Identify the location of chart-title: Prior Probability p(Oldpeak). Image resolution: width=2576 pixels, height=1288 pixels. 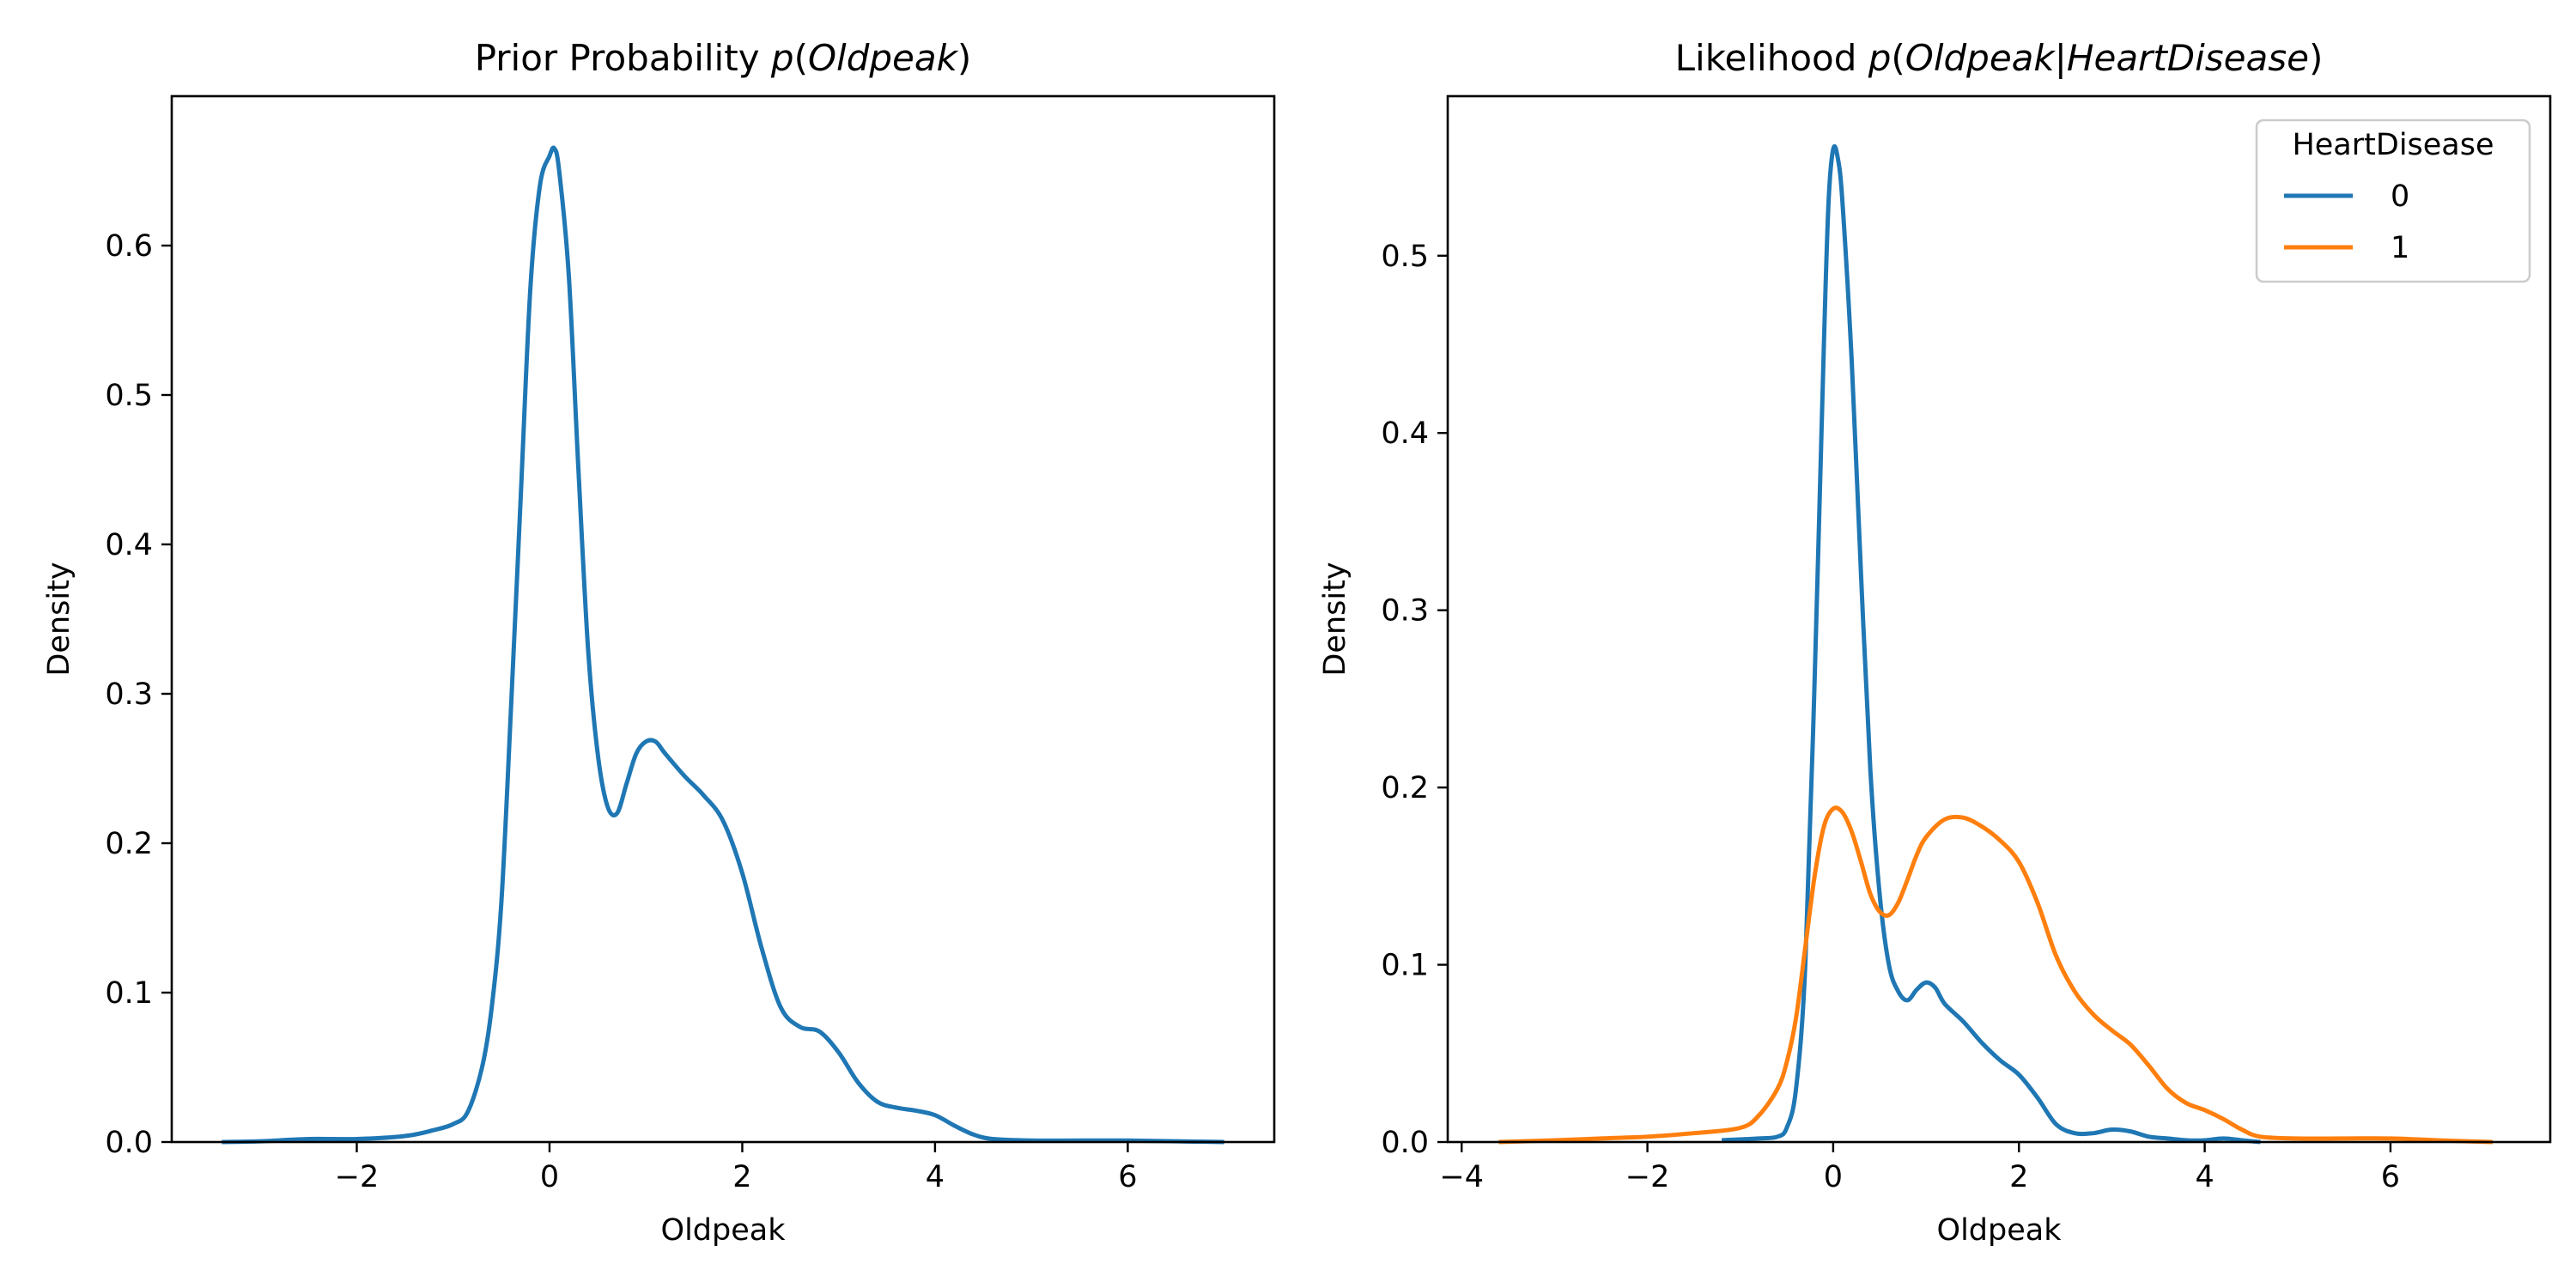
(724, 58).